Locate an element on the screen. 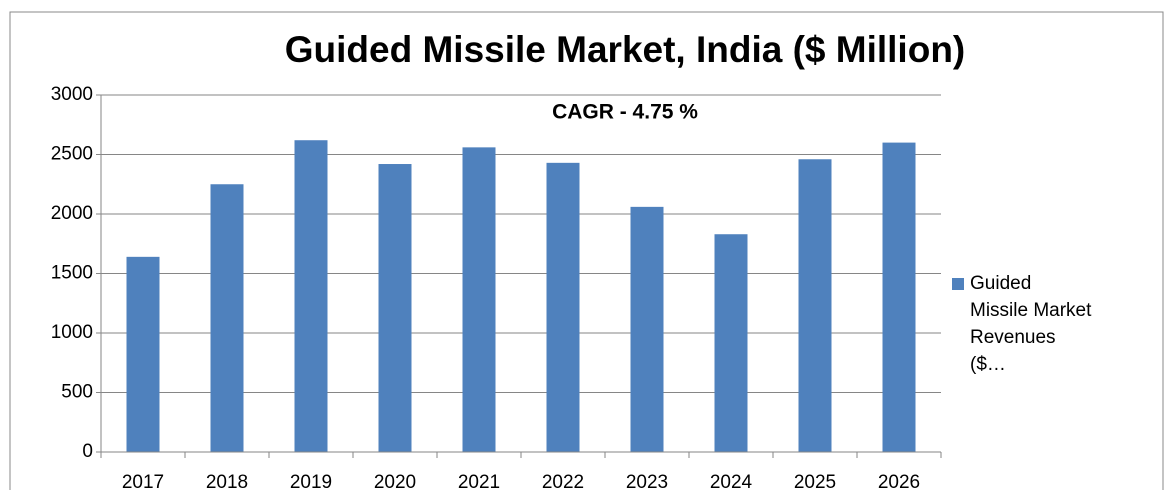 Image resolution: width=1173 pixels, height=490 pixels. y-tick-label: 1500 is located at coordinates (72, 273).